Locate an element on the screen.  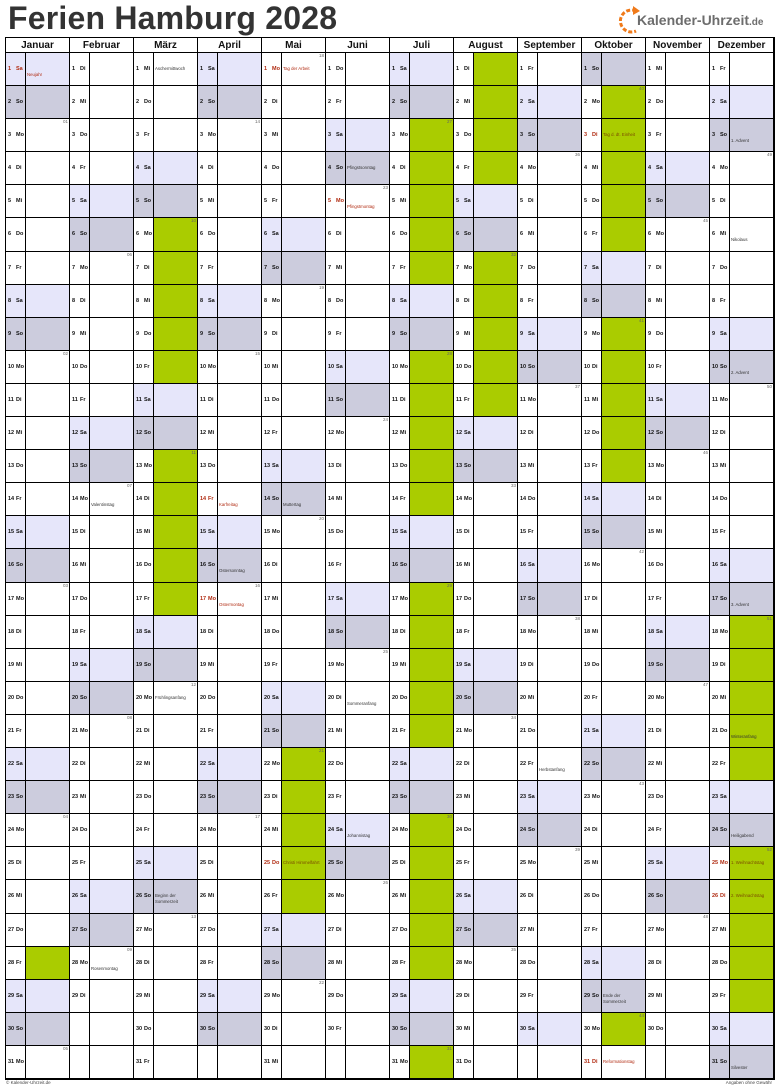
day-number: 20 is located at coordinates (75, 697).